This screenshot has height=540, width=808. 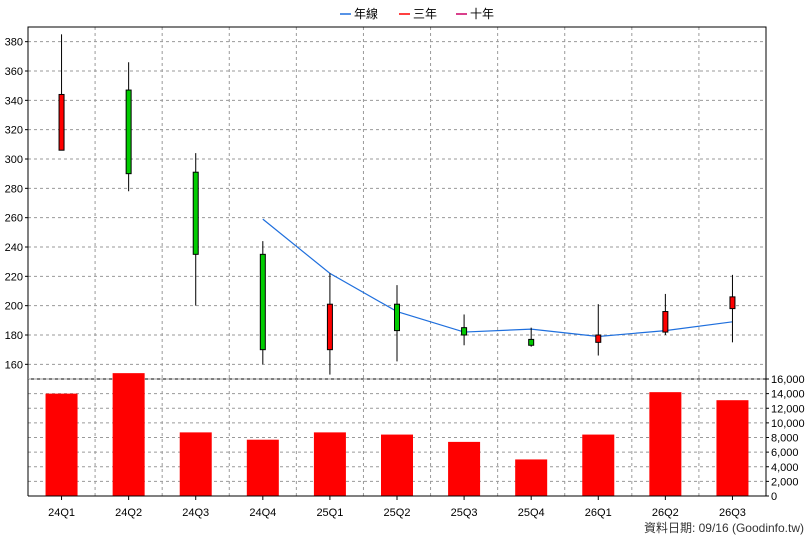 What do you see at coordinates (14, 160) in the screenshot?
I see `price-tick-label: 300` at bounding box center [14, 160].